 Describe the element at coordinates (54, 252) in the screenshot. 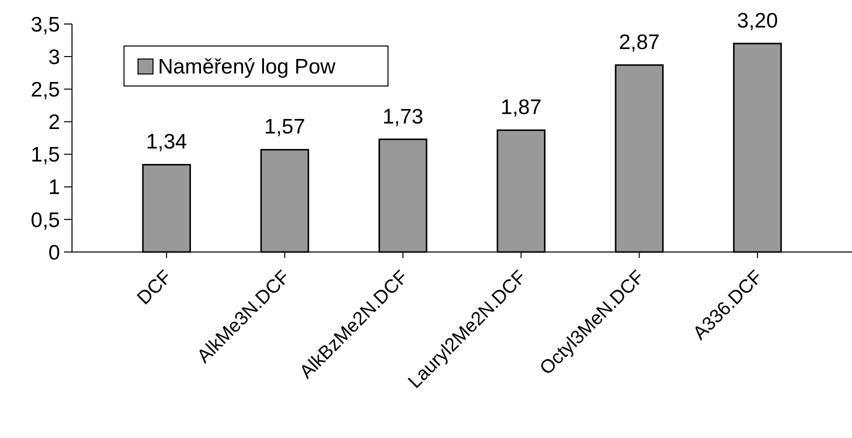

I see `y-tick-label: 0` at that location.